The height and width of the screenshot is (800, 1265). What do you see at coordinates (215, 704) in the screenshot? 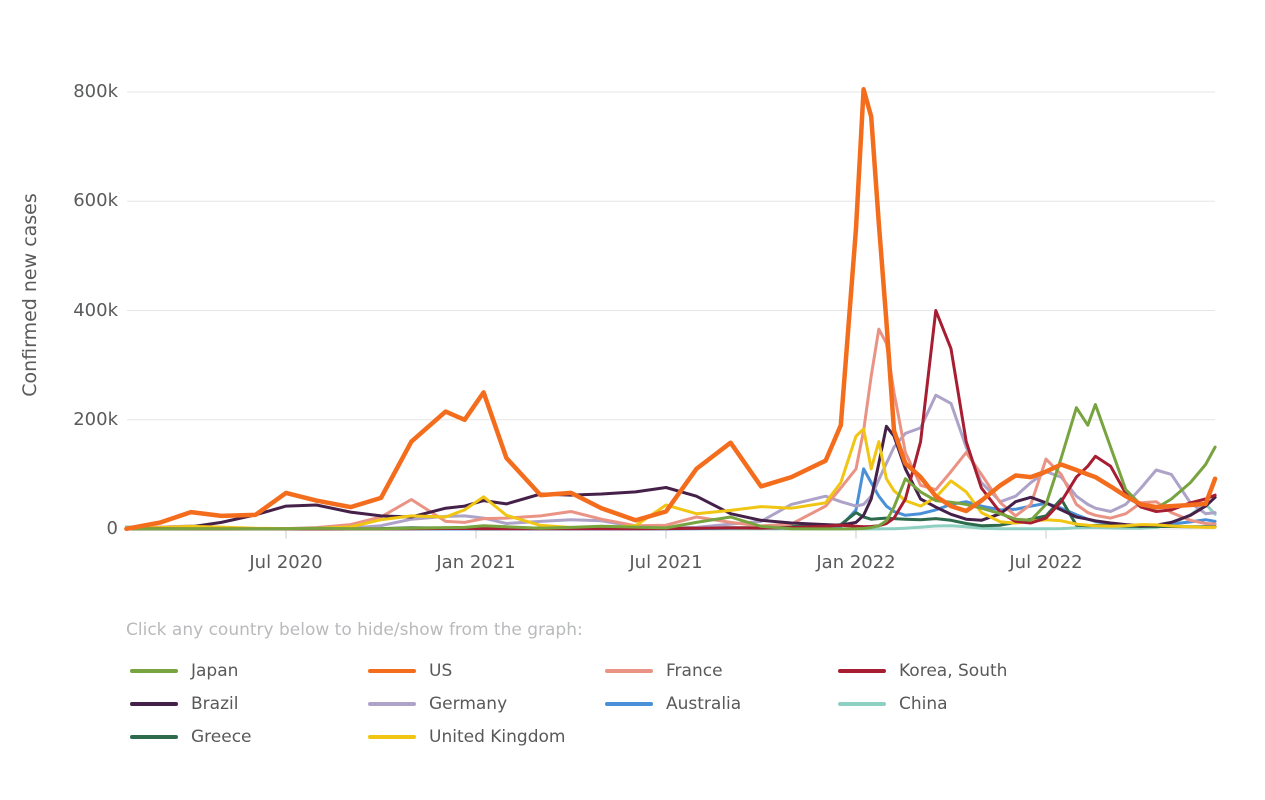
I see `legend-label: Brazil` at bounding box center [215, 704].